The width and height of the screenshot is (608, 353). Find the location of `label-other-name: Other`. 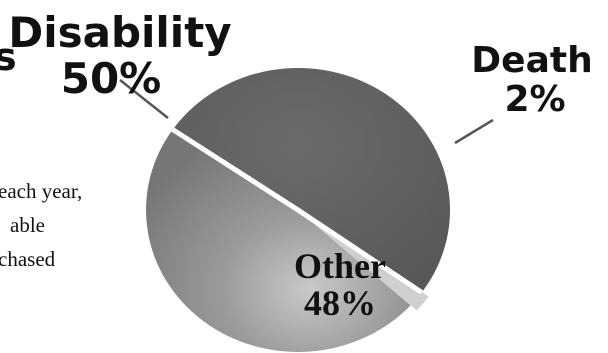

label-other-name: Other is located at coordinates (340, 266).